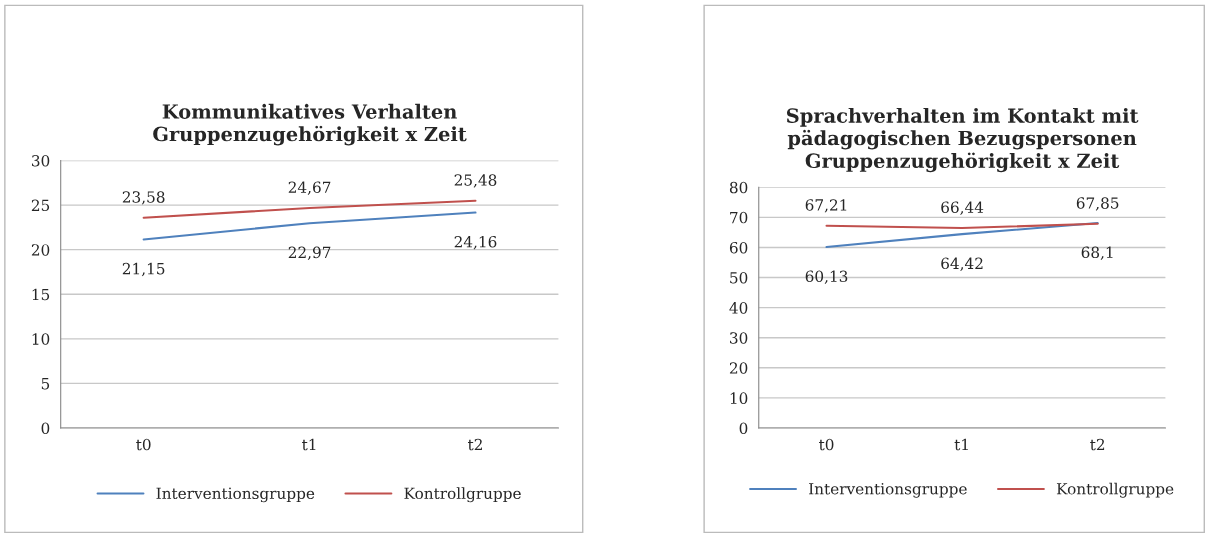 This screenshot has height=535, width=1214. What do you see at coordinates (738, 247) in the screenshot?
I see `y-tick-label: 60` at bounding box center [738, 247].